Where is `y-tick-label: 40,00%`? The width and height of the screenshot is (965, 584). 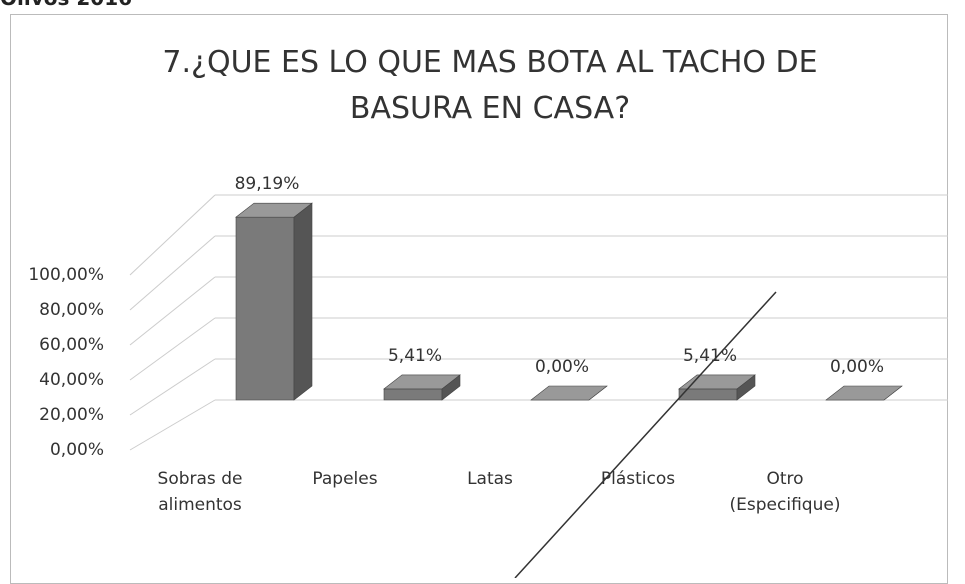 y-tick-label: 40,00% is located at coordinates (71, 380).